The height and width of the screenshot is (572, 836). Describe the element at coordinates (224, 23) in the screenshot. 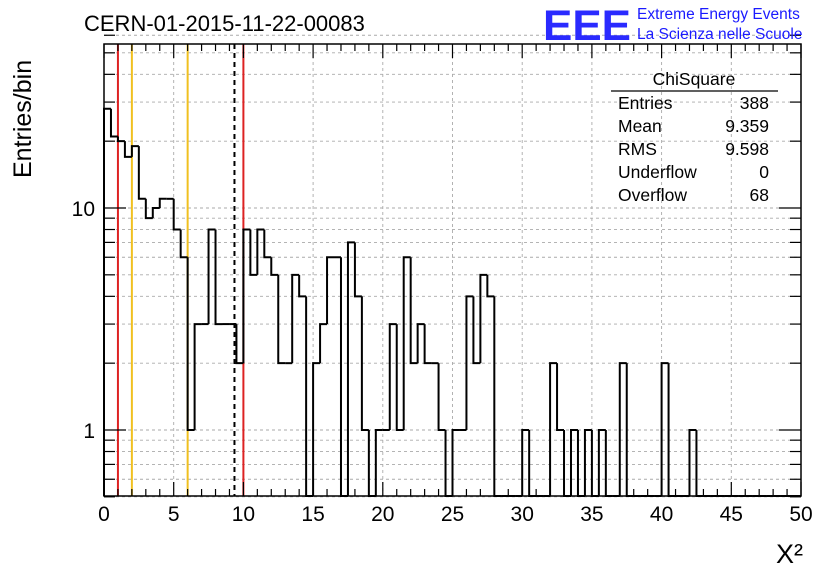

I see `run-title: CERN-01-2015-11-22-00083` at that location.